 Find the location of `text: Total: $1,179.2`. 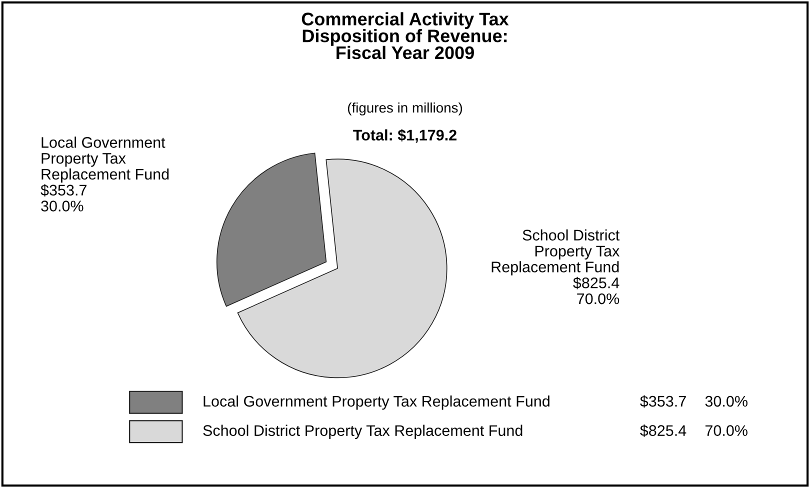

text: Total: $1,179.2 is located at coordinates (404, 136).